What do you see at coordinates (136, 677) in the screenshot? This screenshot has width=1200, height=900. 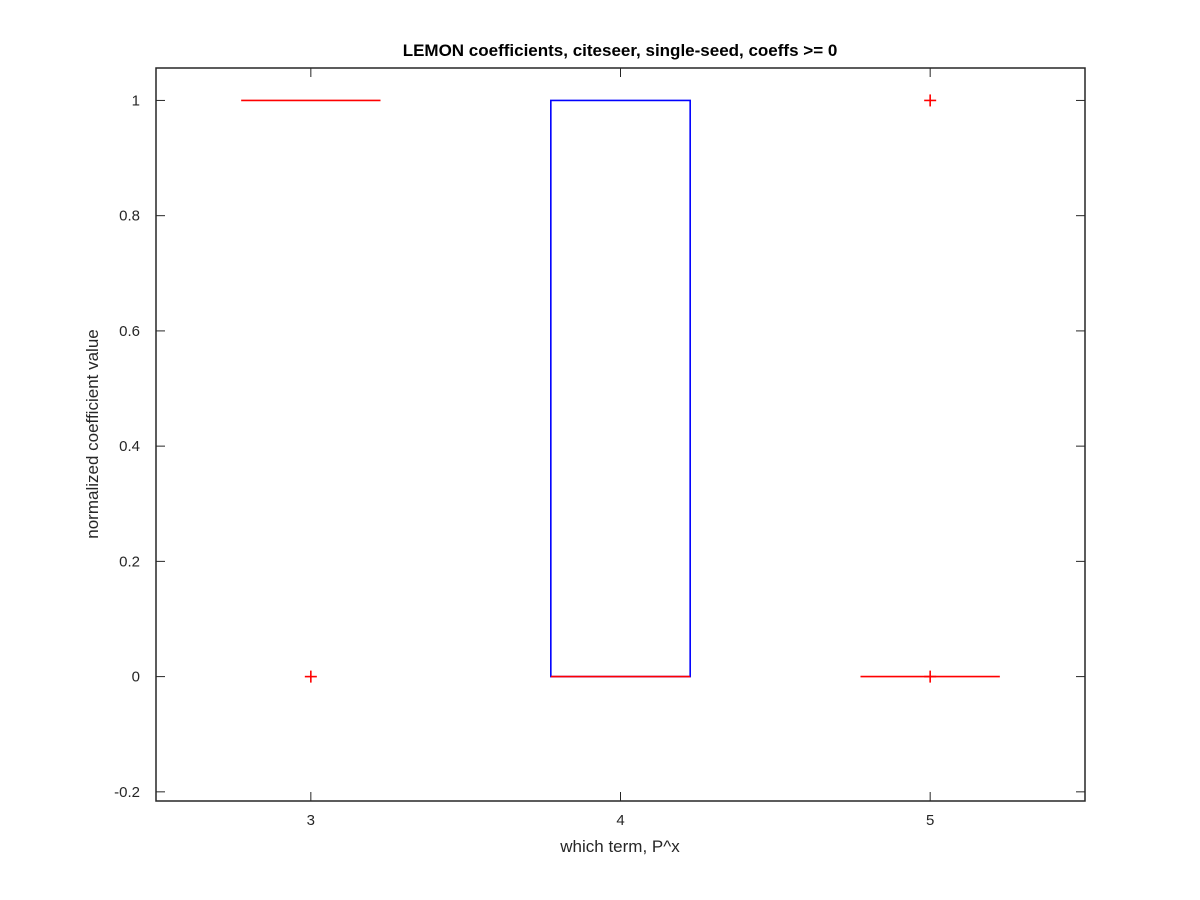 I see `y-tick-label-1: 0` at bounding box center [136, 677].